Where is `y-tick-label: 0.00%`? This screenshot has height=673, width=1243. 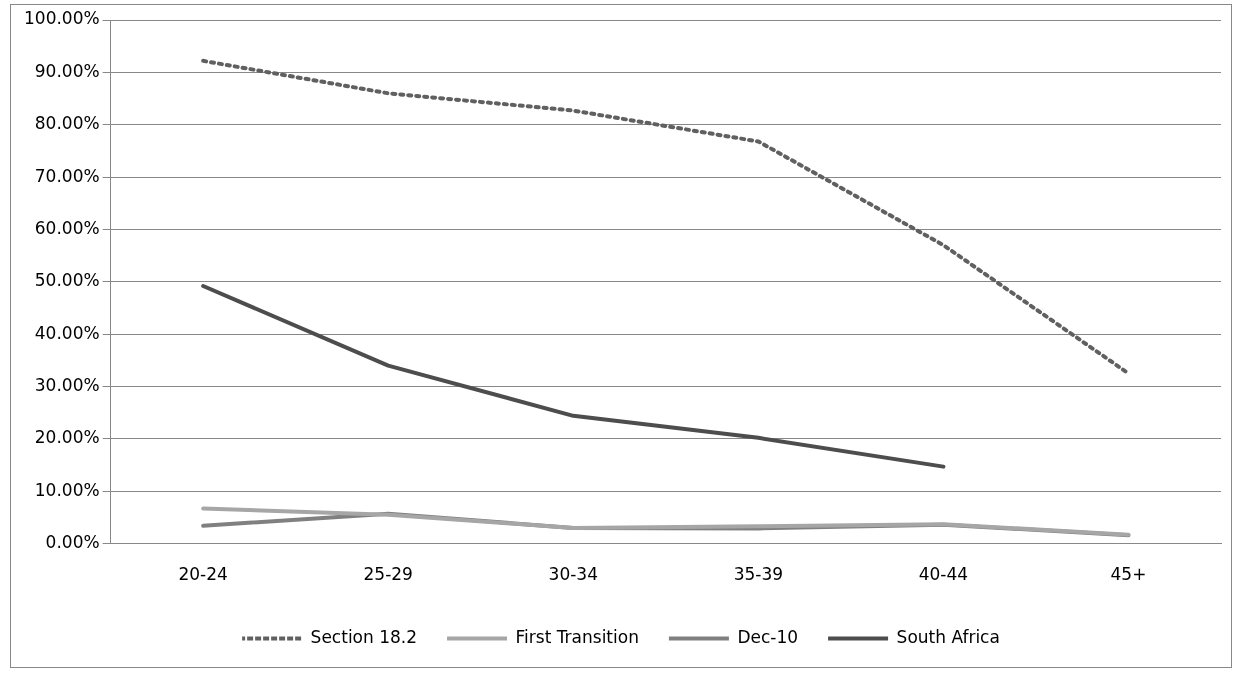
y-tick-label: 0.00% is located at coordinates (72, 542).